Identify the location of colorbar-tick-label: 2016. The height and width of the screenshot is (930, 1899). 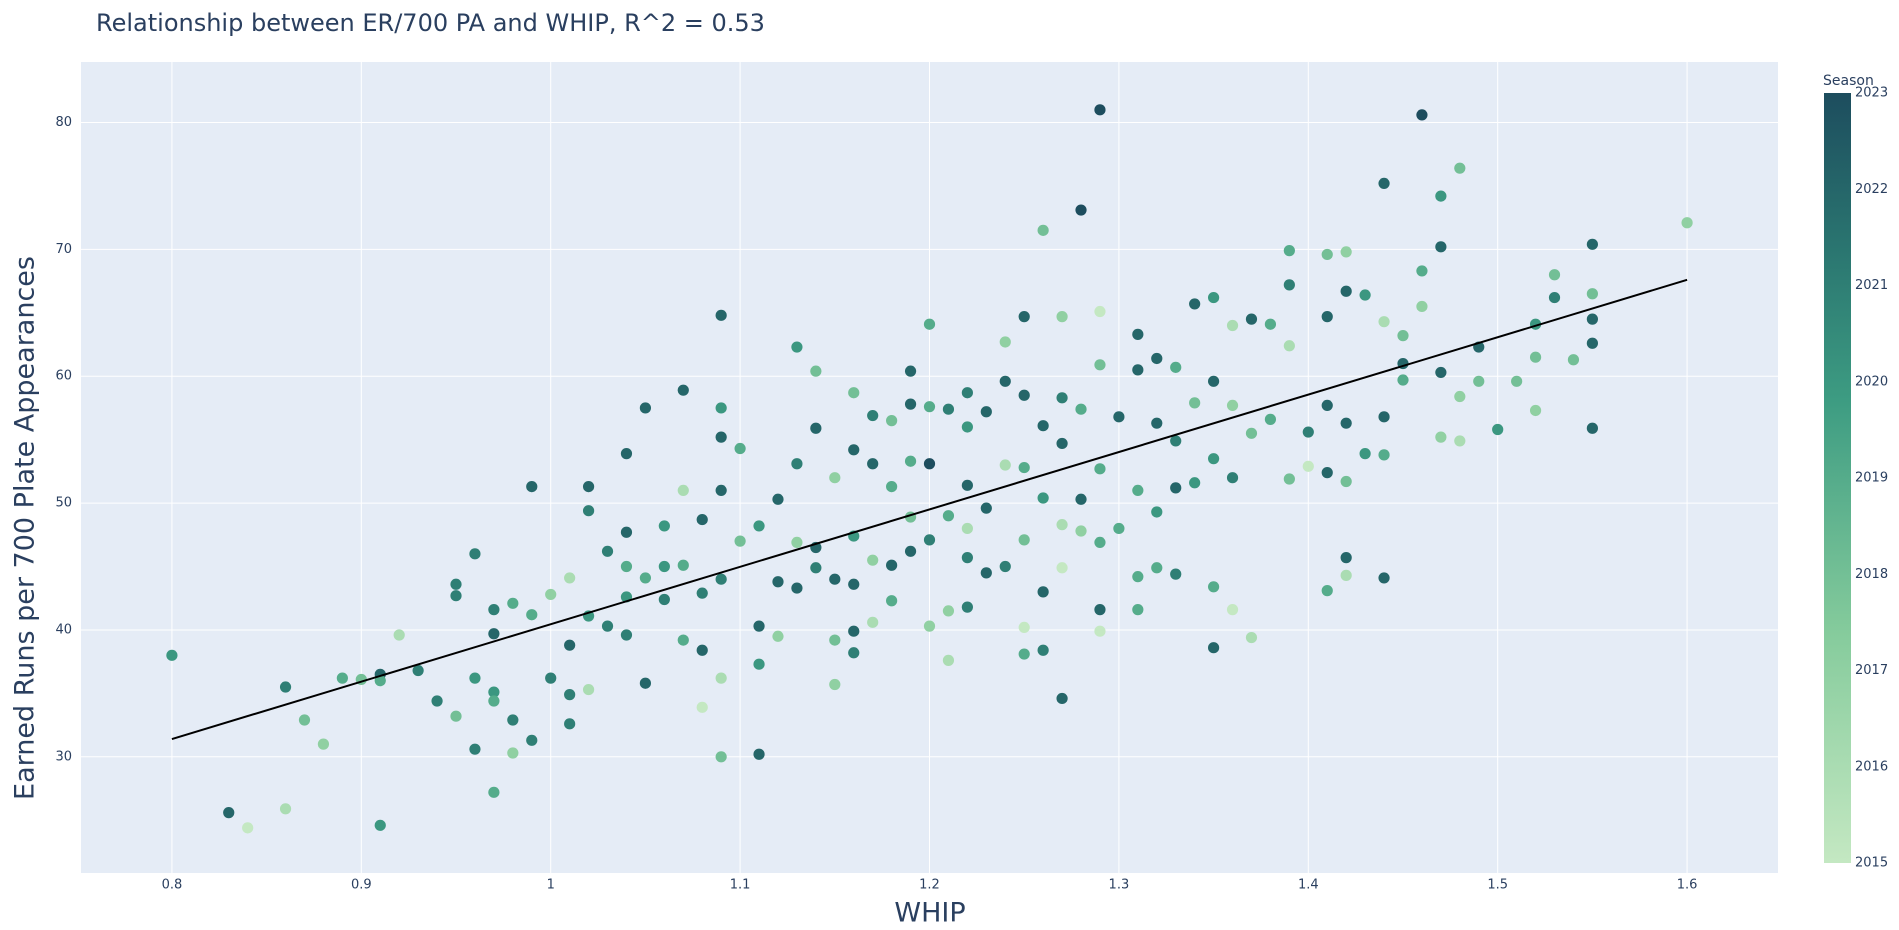
(1871, 766).